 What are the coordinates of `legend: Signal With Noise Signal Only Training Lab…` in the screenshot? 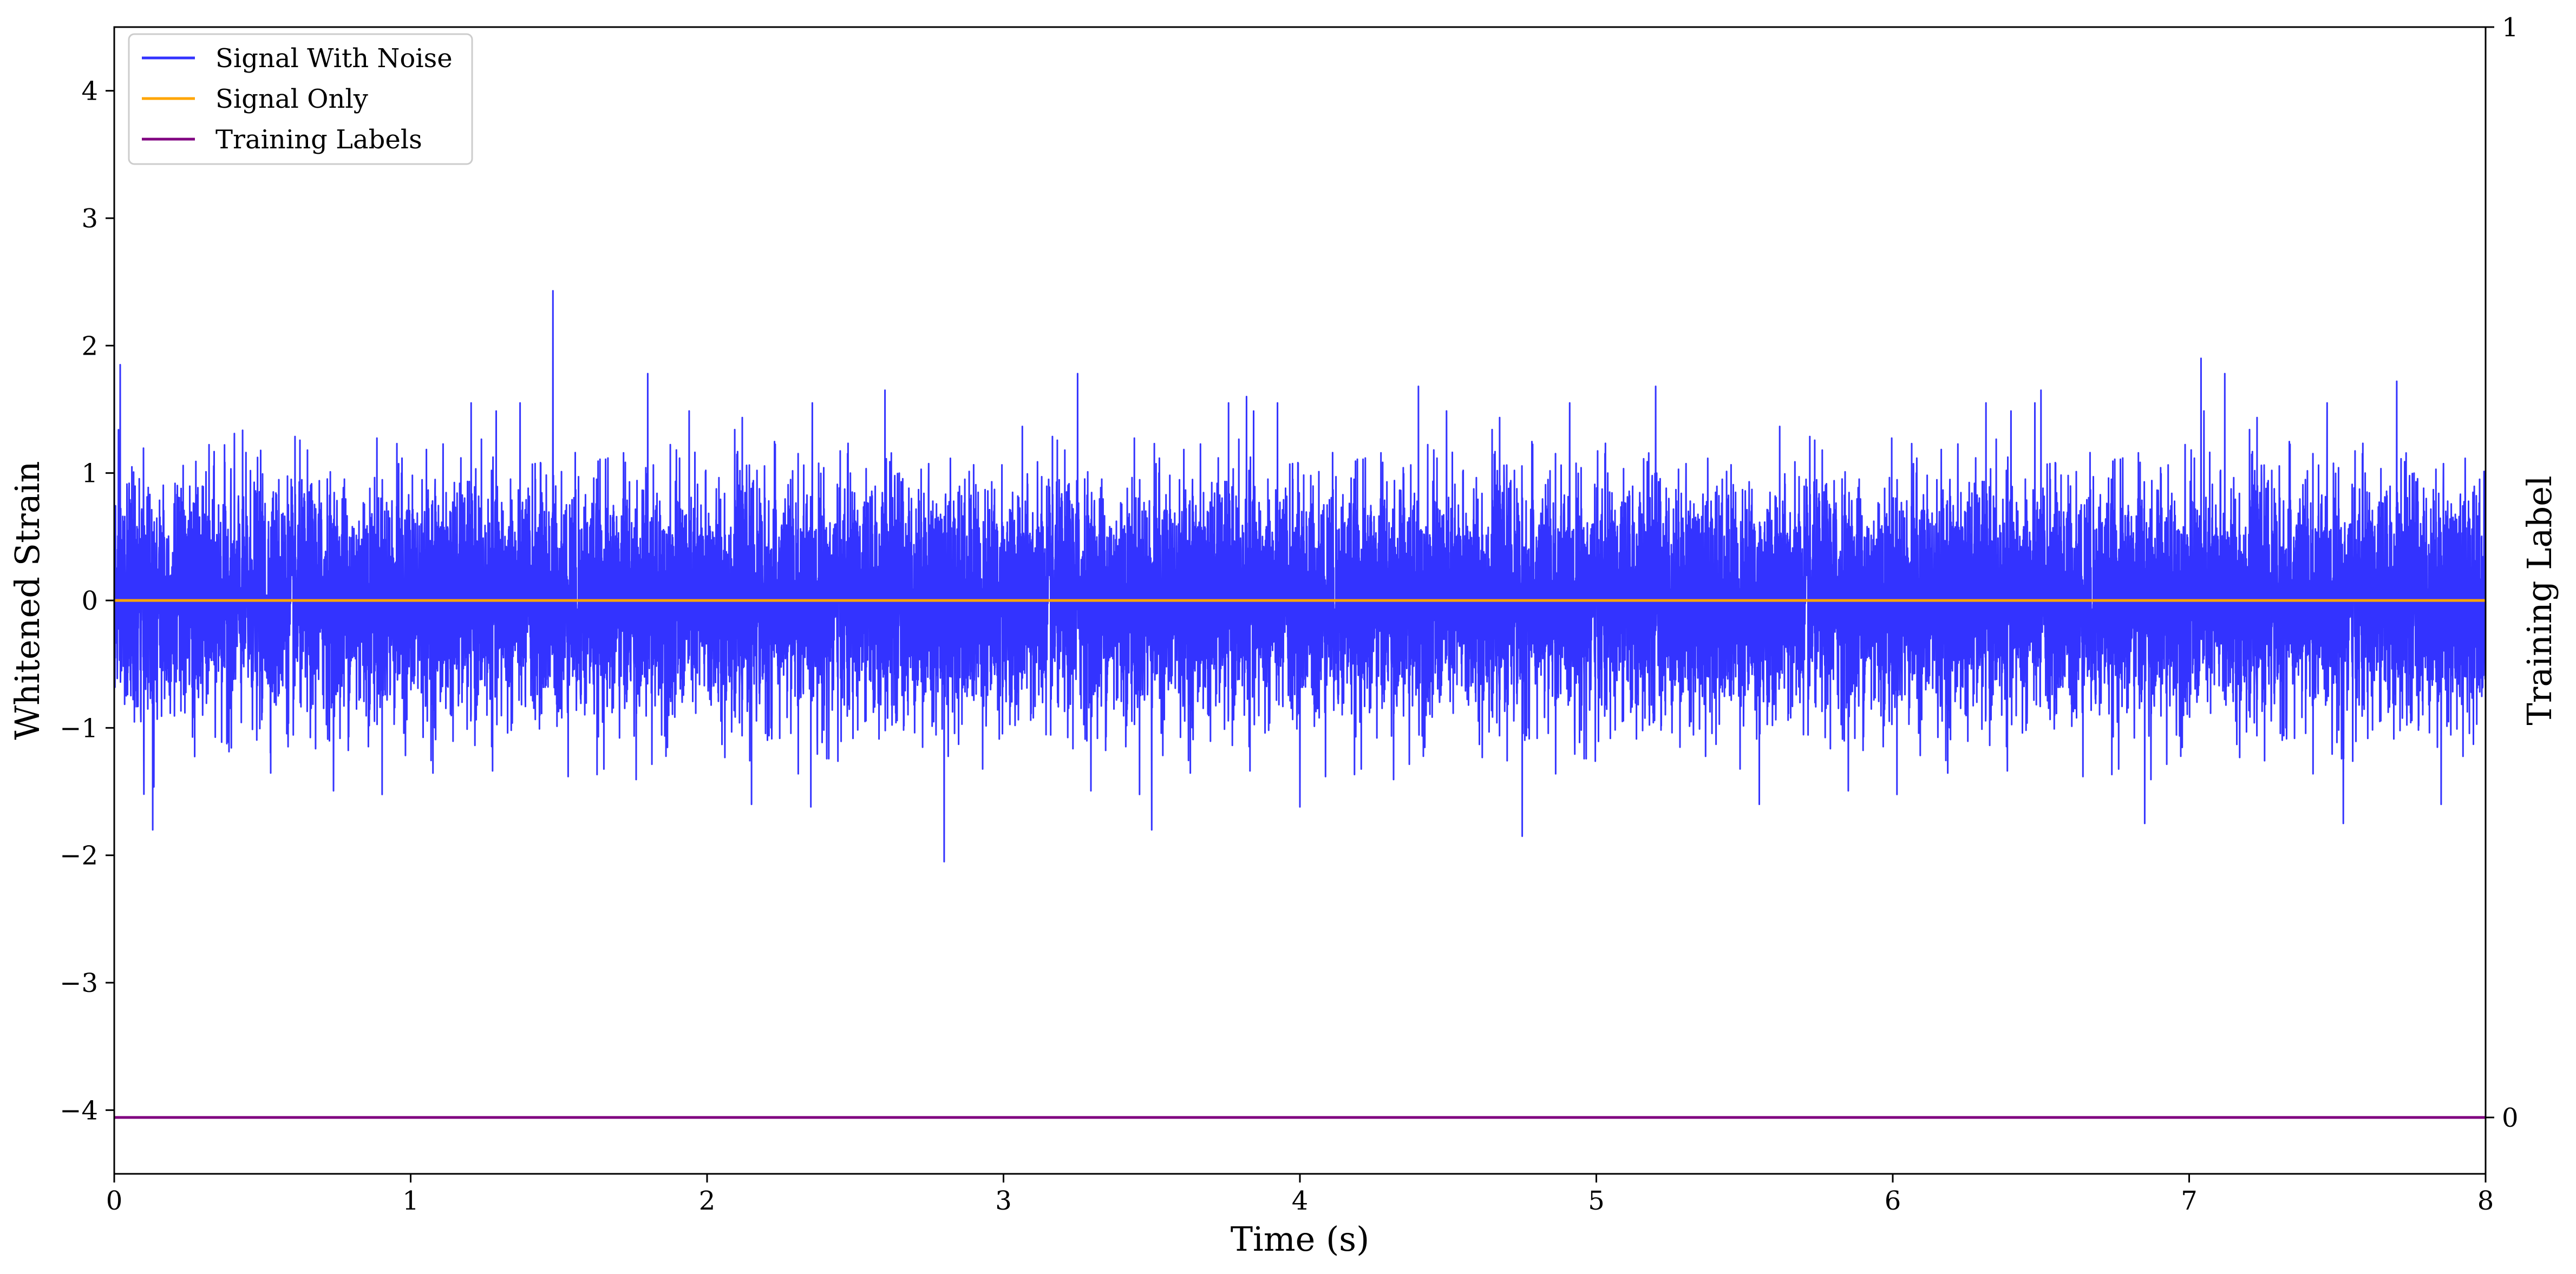 It's located at (300, 99).